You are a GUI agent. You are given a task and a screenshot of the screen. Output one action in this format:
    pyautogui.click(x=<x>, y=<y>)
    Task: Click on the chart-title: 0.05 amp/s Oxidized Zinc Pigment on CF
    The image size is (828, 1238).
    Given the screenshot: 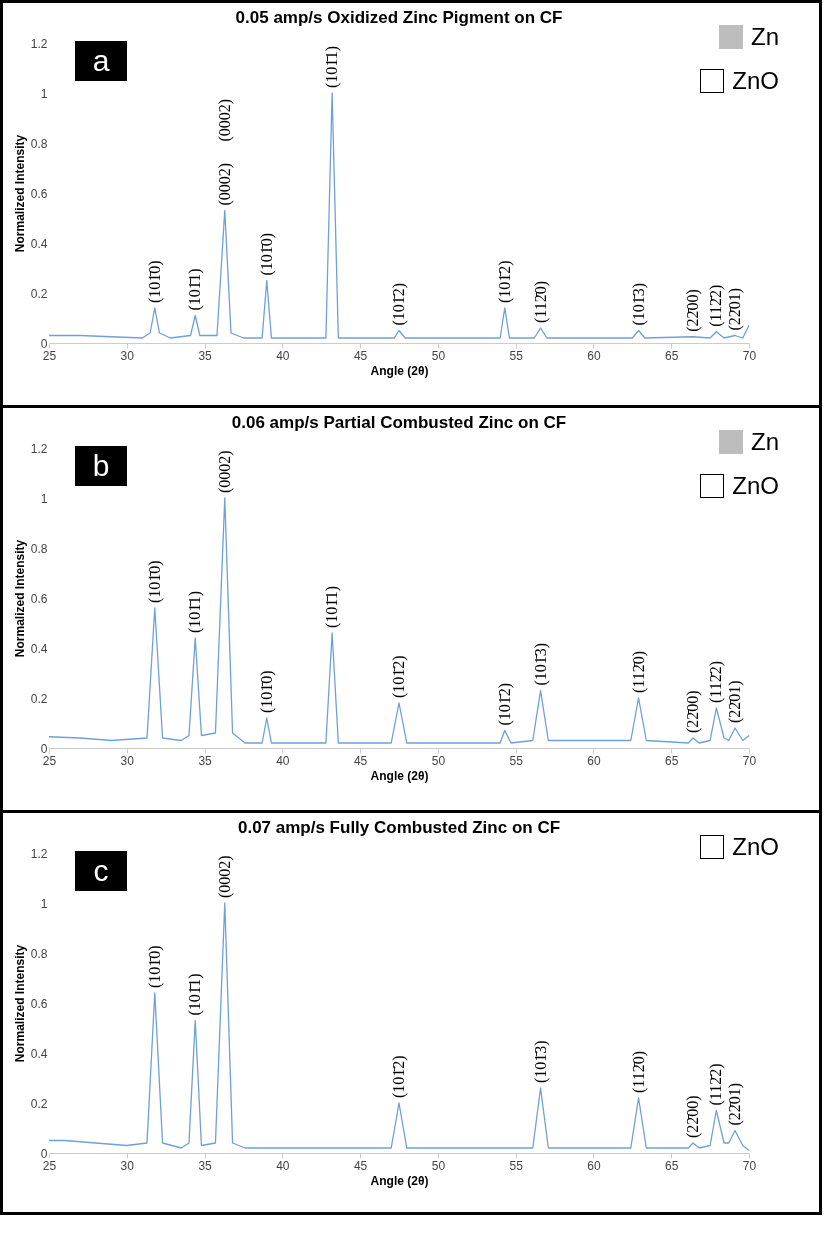 What is the action you would take?
    pyautogui.click(x=399, y=17)
    